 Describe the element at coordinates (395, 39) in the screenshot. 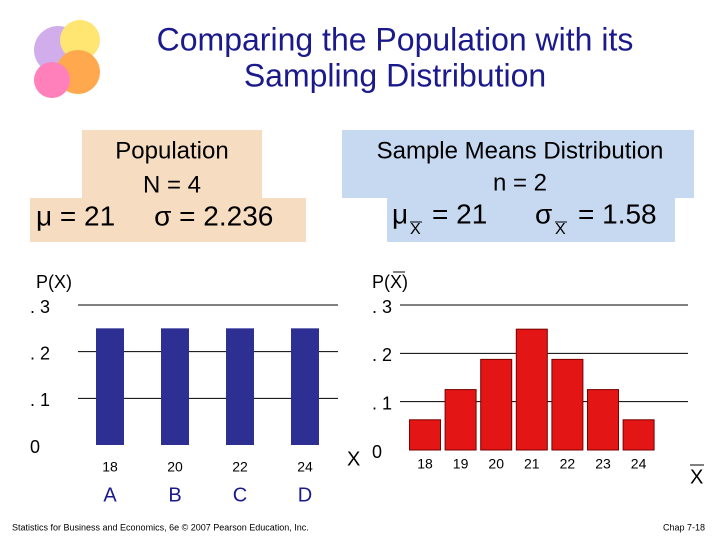

I see `title-line: Comparing the Population with its` at that location.